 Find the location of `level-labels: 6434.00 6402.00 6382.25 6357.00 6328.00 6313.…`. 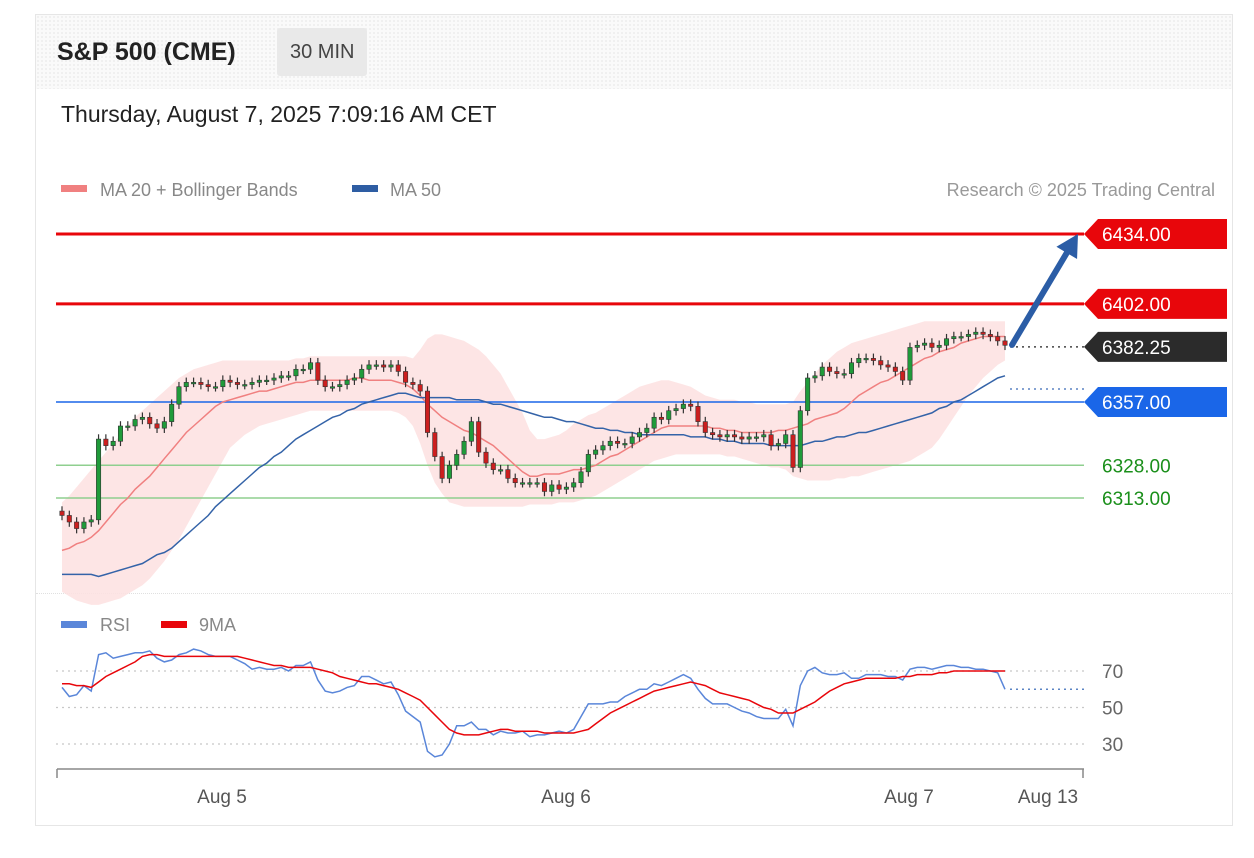

level-labels: 6434.00 6402.00 6382.25 6357.00 6328.00 6313.… is located at coordinates (1155, 364).